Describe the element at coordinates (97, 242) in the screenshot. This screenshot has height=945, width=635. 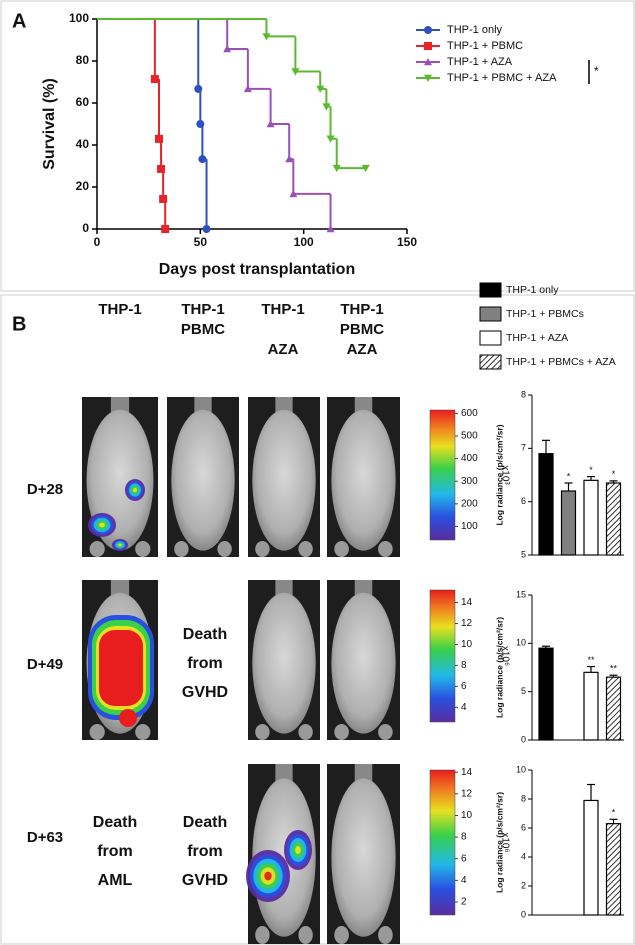
I see `x-tick-label: 0` at that location.